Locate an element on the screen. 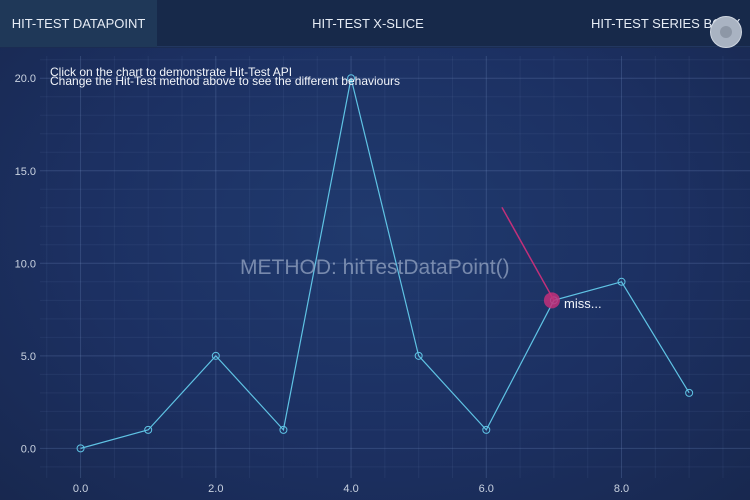  y-tick-label: 0.0 is located at coordinates (28, 449).